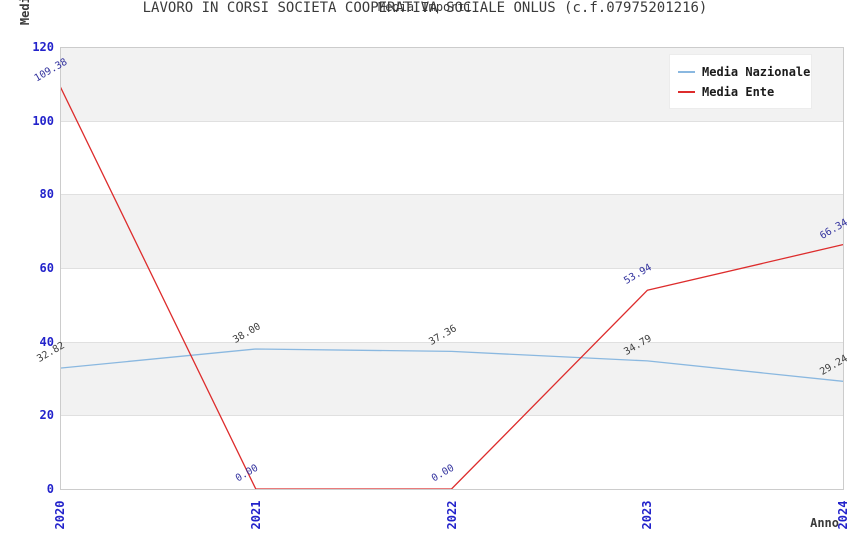  I want to click on x-tick-label: 2023, so click(647, 515).